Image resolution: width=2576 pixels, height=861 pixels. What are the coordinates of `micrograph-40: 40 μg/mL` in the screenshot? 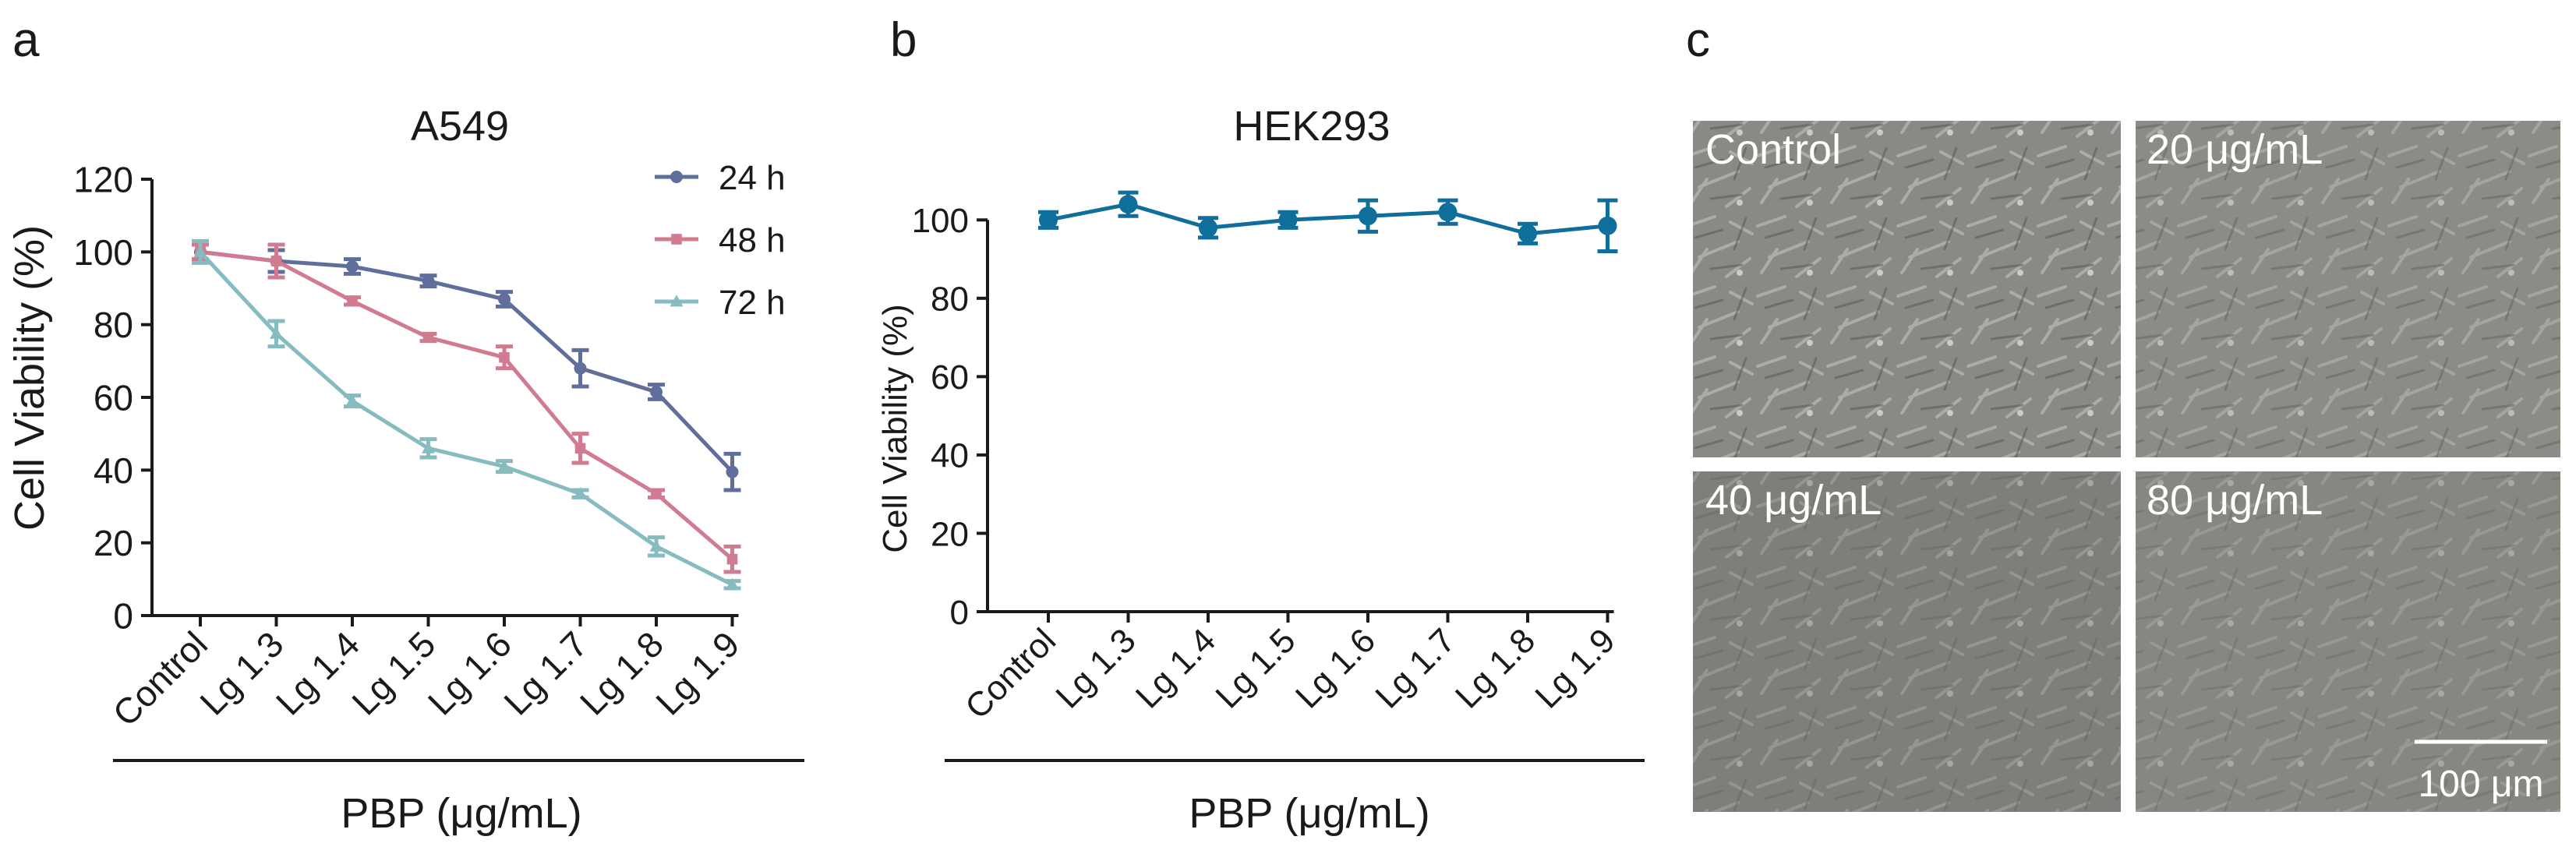 It's located at (1907, 641).